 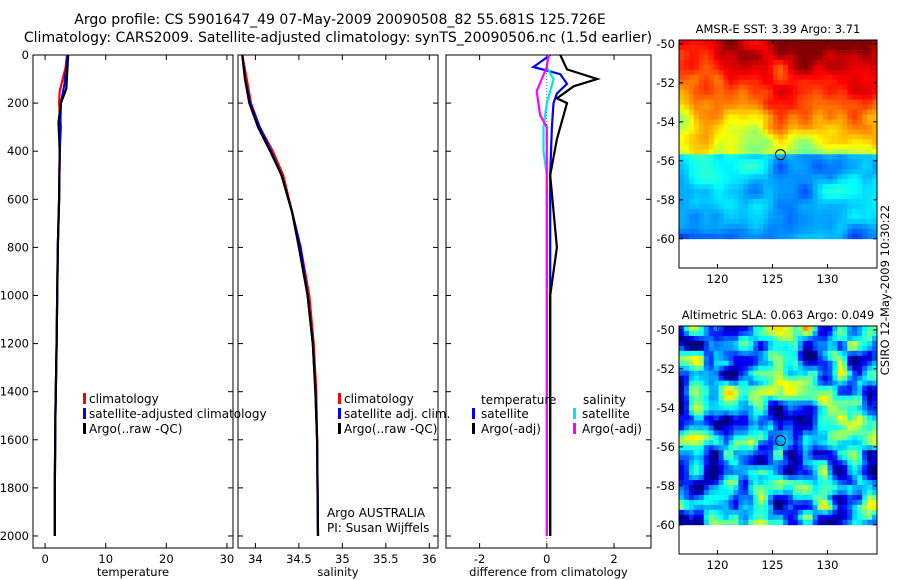 I want to click on y-tick-label: 200, so click(x=18, y=103).